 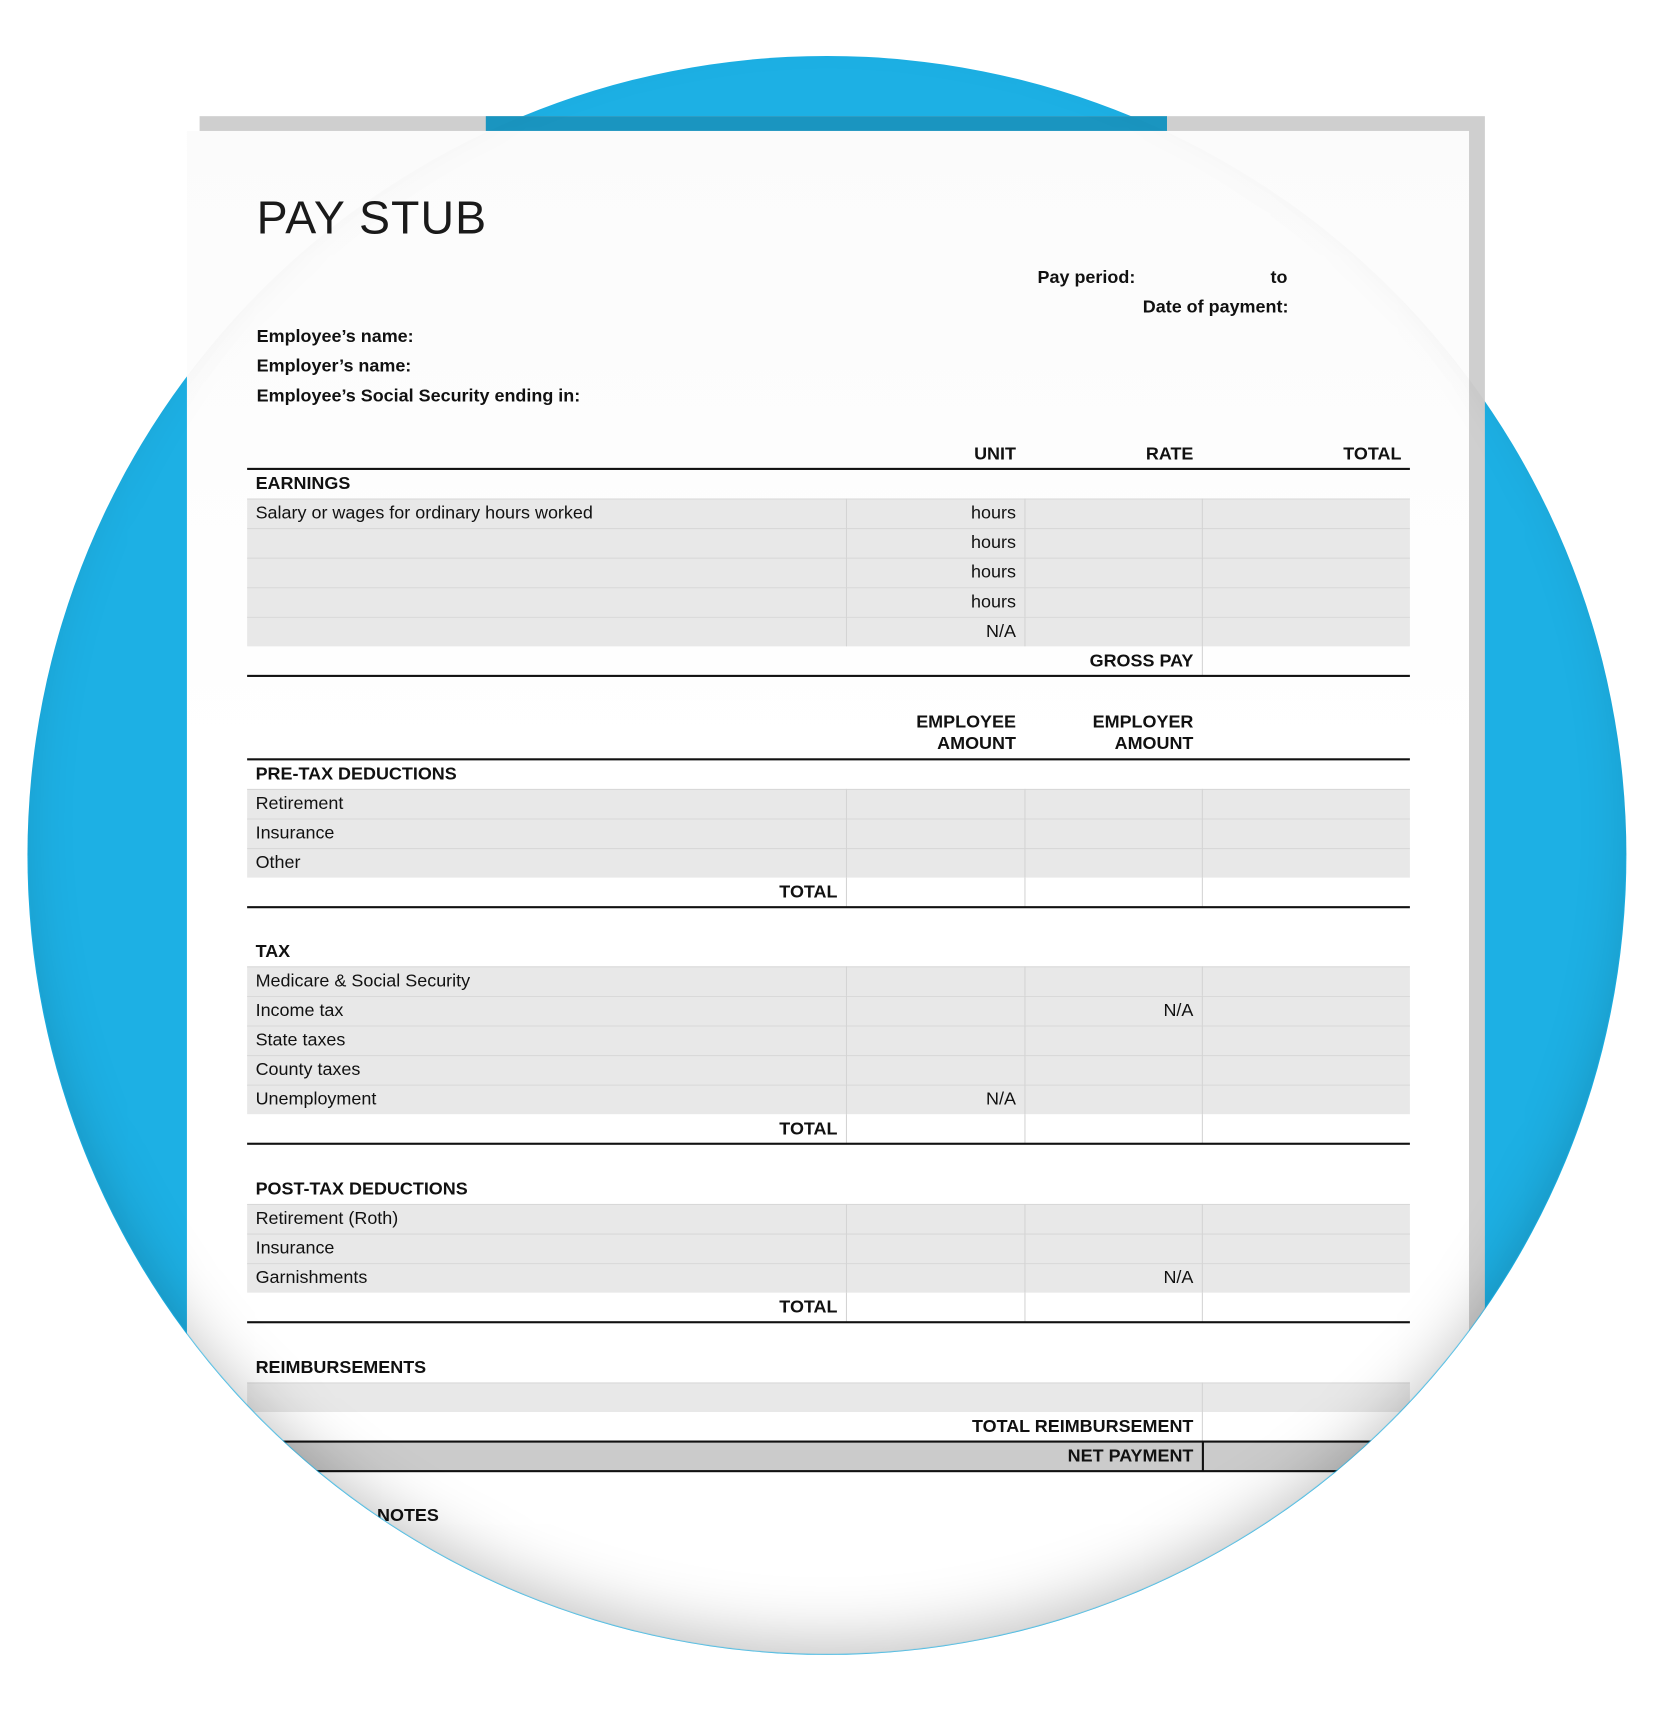 I want to click on section-posttax: POST-TAX DEDUCTIONS, so click(x=361, y=1188).